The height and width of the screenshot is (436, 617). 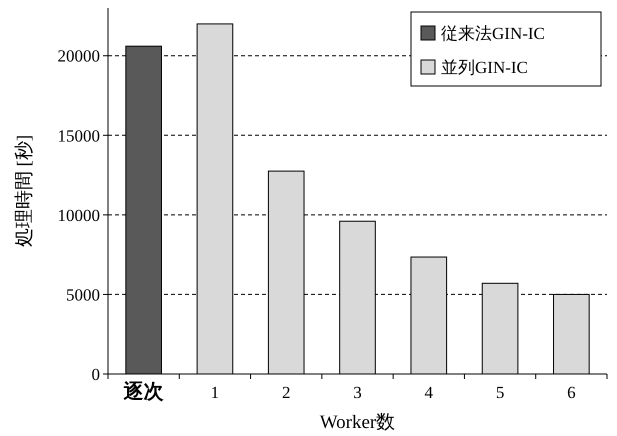 I want to click on x-tick-label: 4, so click(x=429, y=392).